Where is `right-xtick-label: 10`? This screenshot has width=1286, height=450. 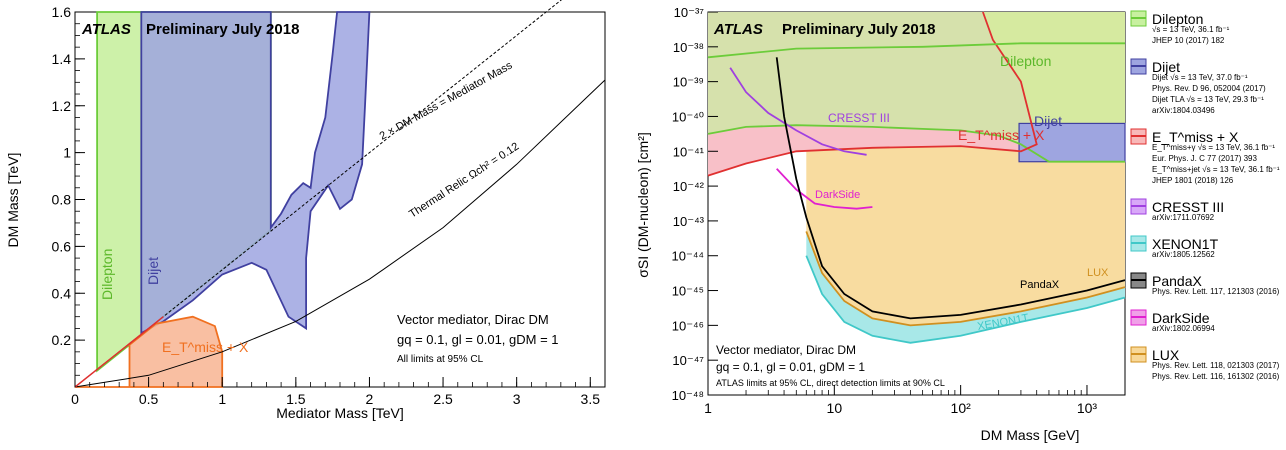
right-xtick-label: 10 is located at coordinates (835, 408).